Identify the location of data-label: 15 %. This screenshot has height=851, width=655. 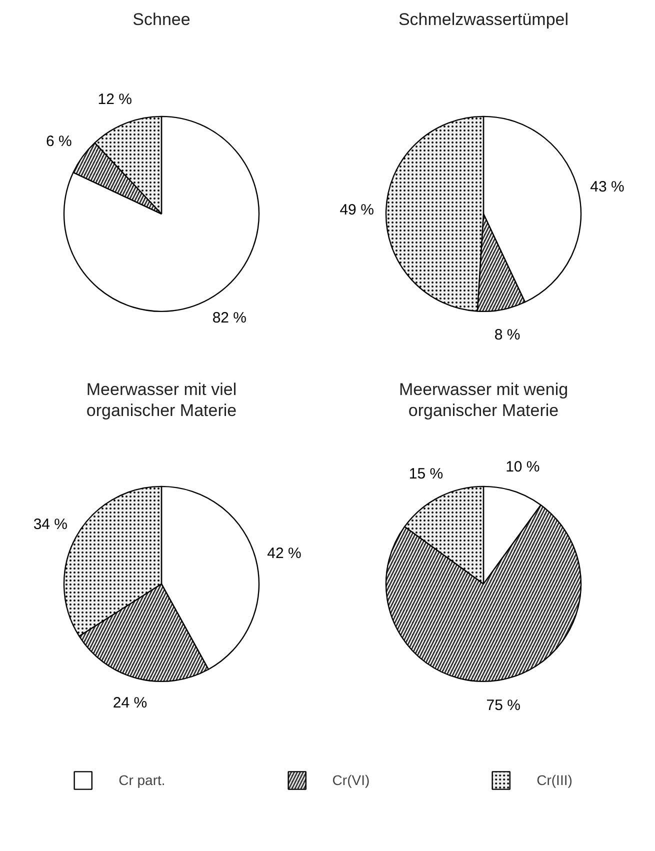
(426, 474).